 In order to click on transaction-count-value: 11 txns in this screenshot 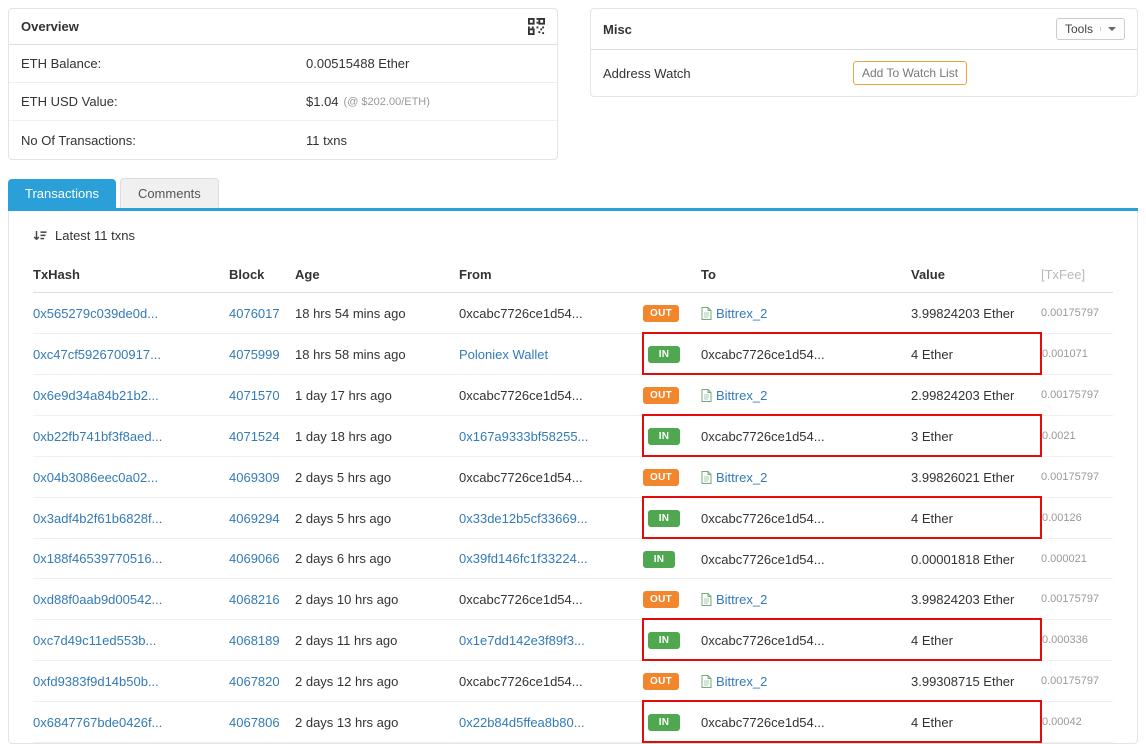, I will do `click(326, 140)`.